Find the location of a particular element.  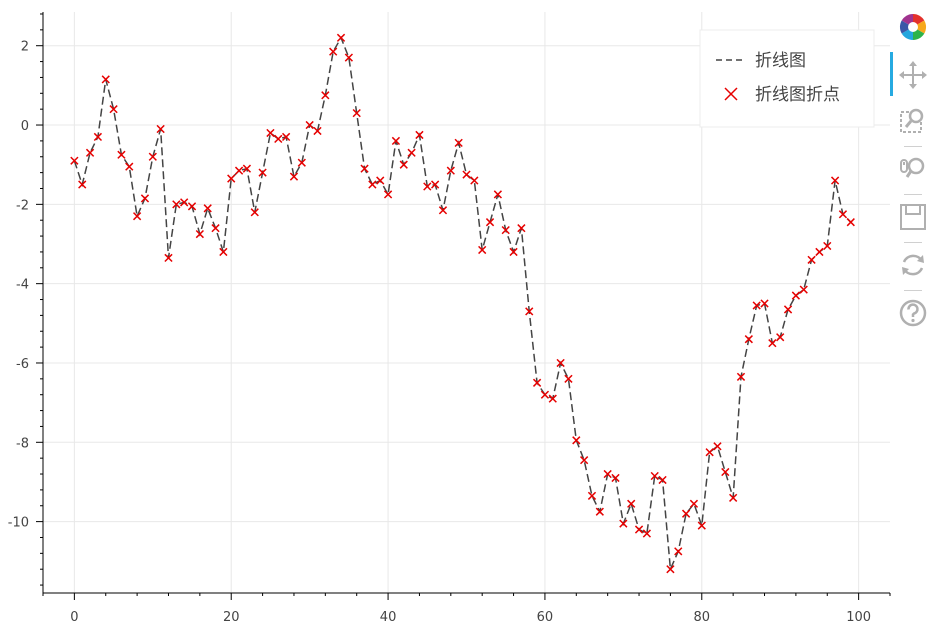

pan-tool is located at coordinates (913, 75).